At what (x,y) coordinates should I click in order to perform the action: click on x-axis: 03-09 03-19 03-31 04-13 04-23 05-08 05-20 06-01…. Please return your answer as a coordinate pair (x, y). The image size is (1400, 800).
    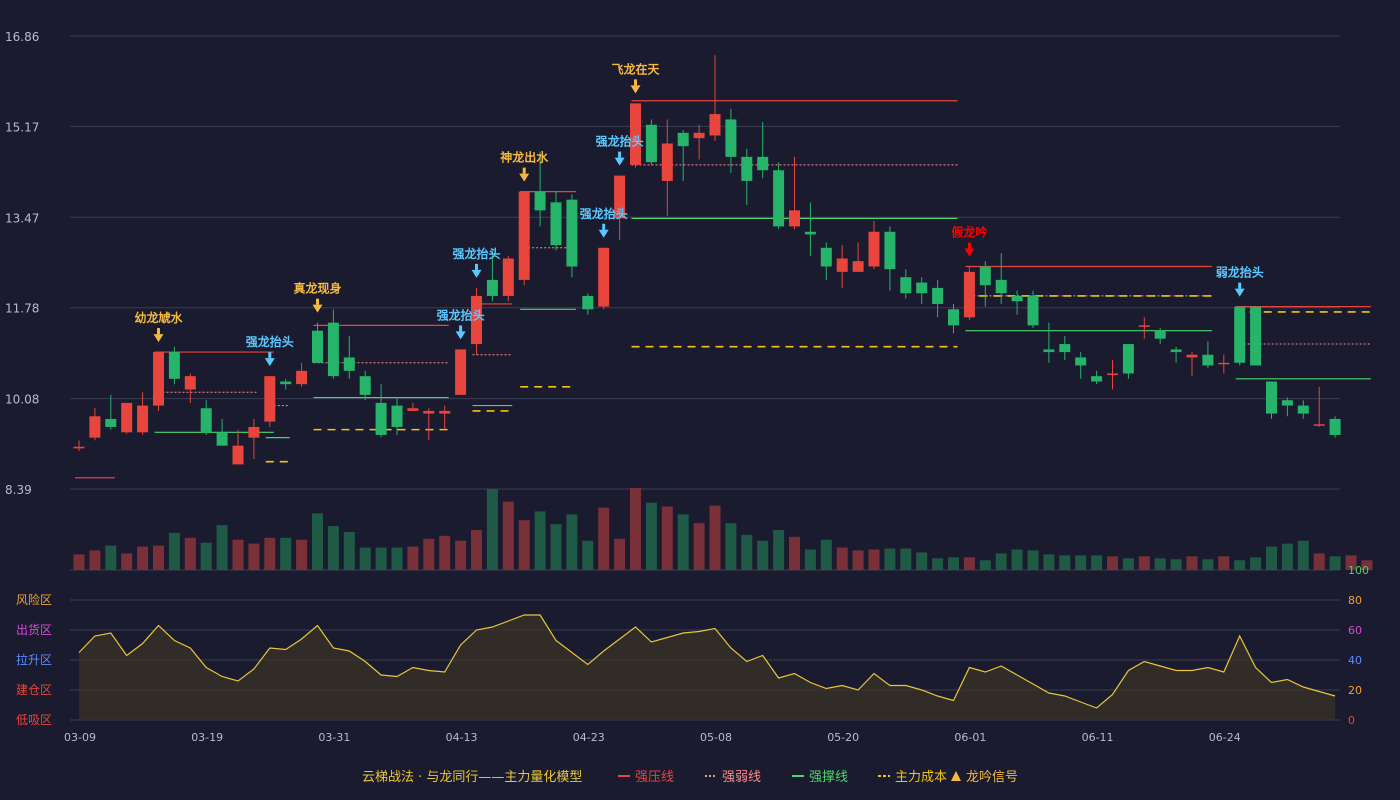
    Looking at the image, I should click on (652, 737).